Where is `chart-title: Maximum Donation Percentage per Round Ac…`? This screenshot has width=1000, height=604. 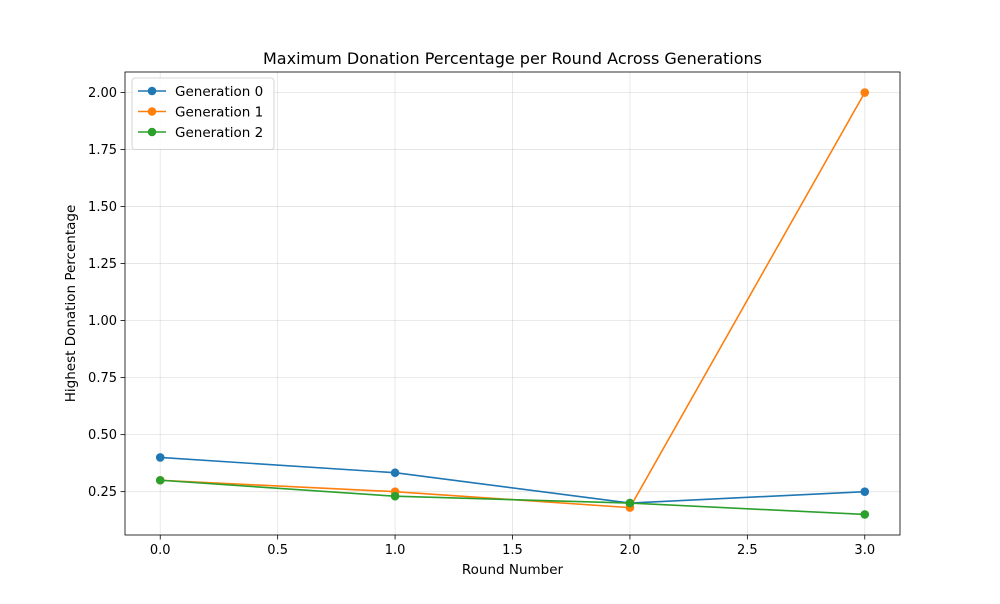 chart-title: Maximum Donation Percentage per Round Ac… is located at coordinates (512, 58).